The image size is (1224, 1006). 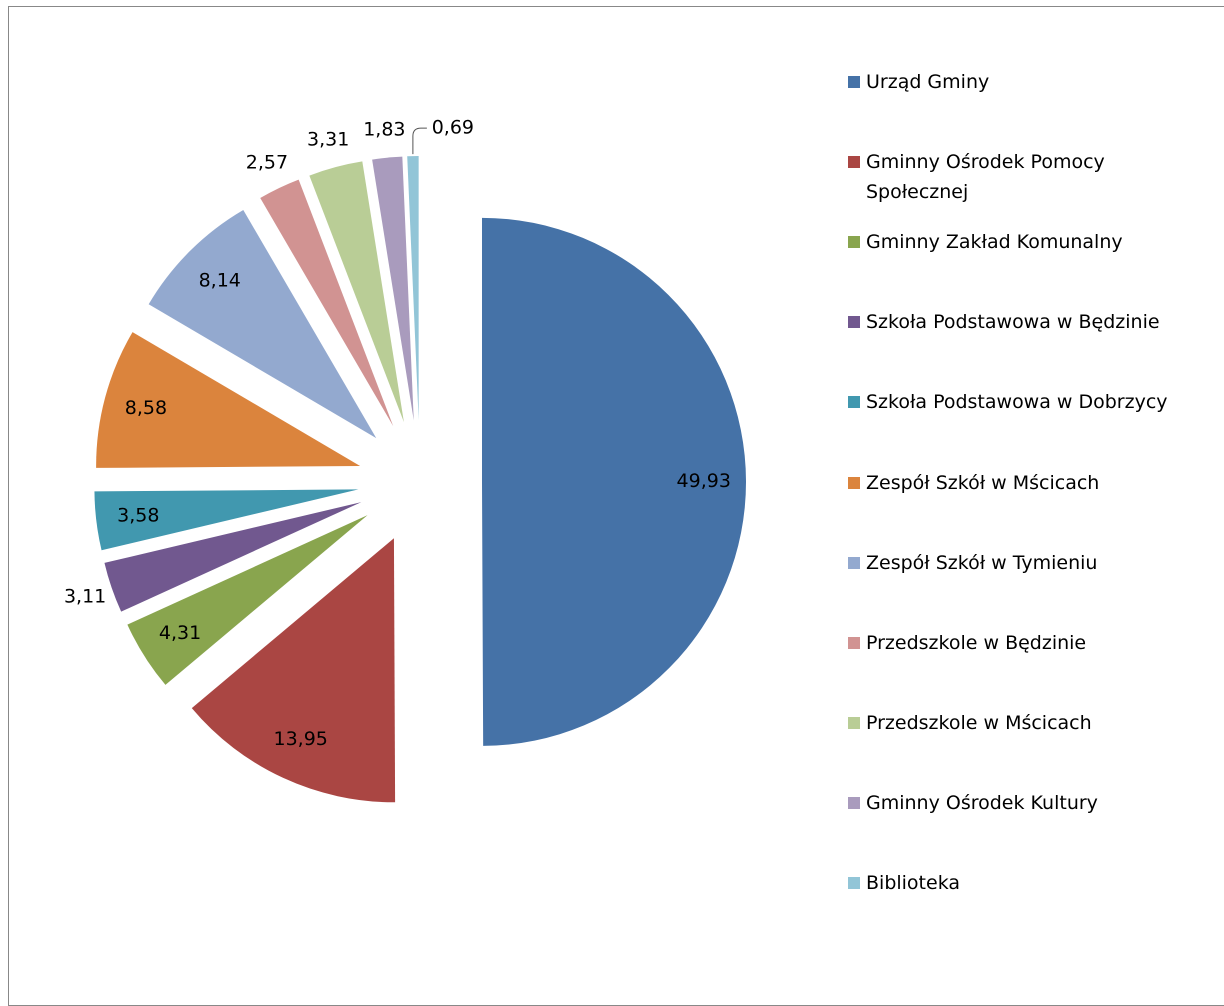 I want to click on data-label: 3,11, so click(x=85, y=596).